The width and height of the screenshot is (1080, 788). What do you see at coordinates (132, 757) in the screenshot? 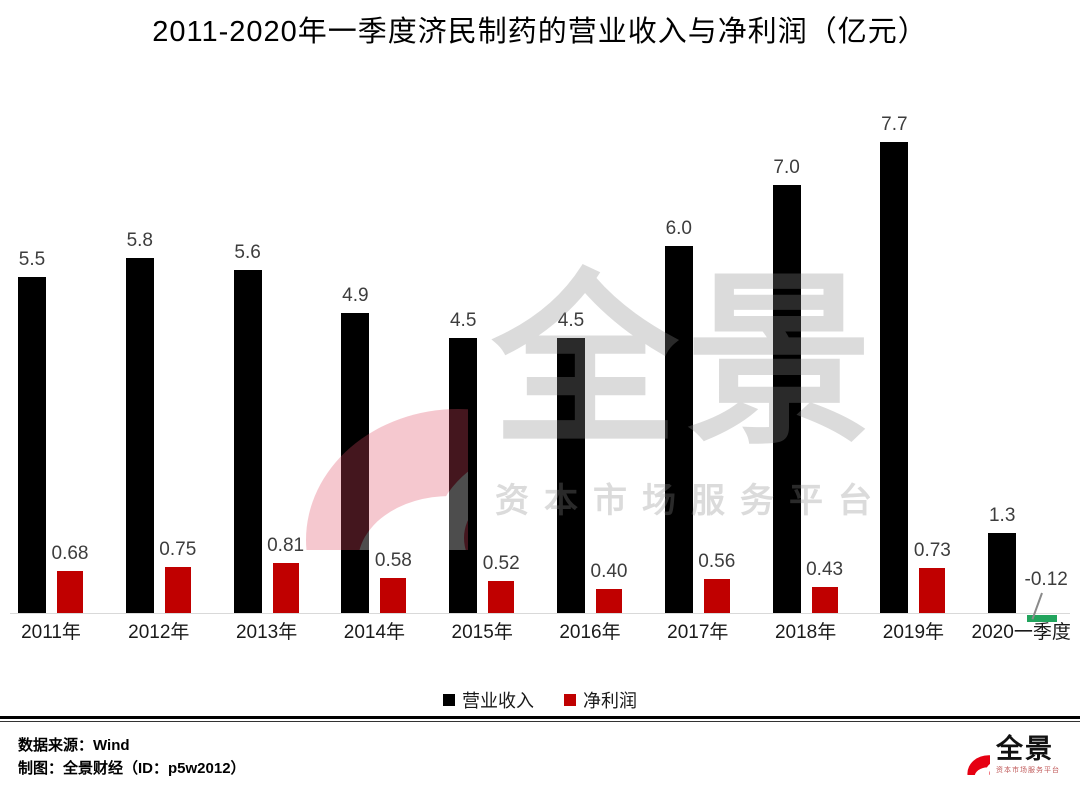
I see `footer: 数据来源：Wind 制图：全景财经（ID：p5w2012）` at bounding box center [132, 757].